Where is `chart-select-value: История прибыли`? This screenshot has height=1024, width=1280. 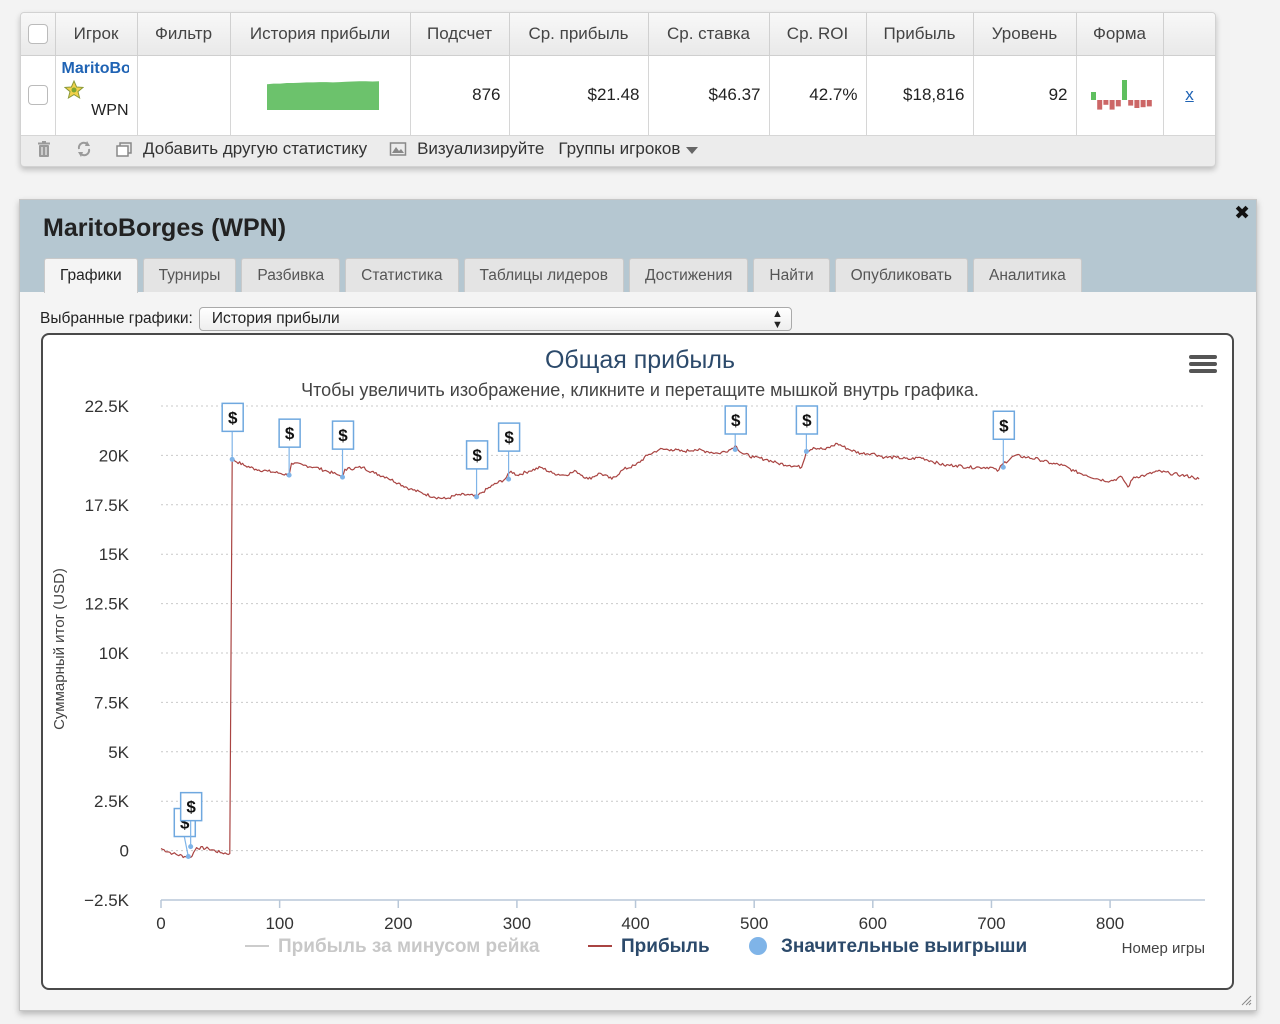
chart-select-value: История прибыли is located at coordinates (275, 318).